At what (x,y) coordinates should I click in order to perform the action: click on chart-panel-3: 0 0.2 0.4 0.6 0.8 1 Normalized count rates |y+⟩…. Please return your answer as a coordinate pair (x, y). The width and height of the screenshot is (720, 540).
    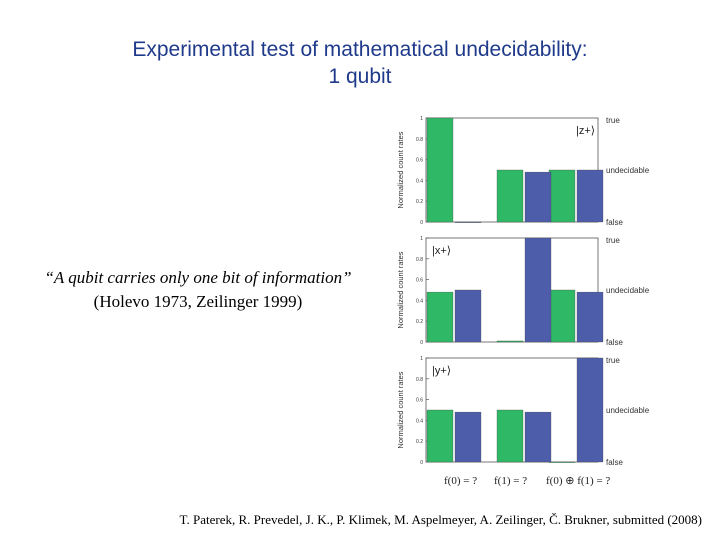
    Looking at the image, I should click on (523, 411).